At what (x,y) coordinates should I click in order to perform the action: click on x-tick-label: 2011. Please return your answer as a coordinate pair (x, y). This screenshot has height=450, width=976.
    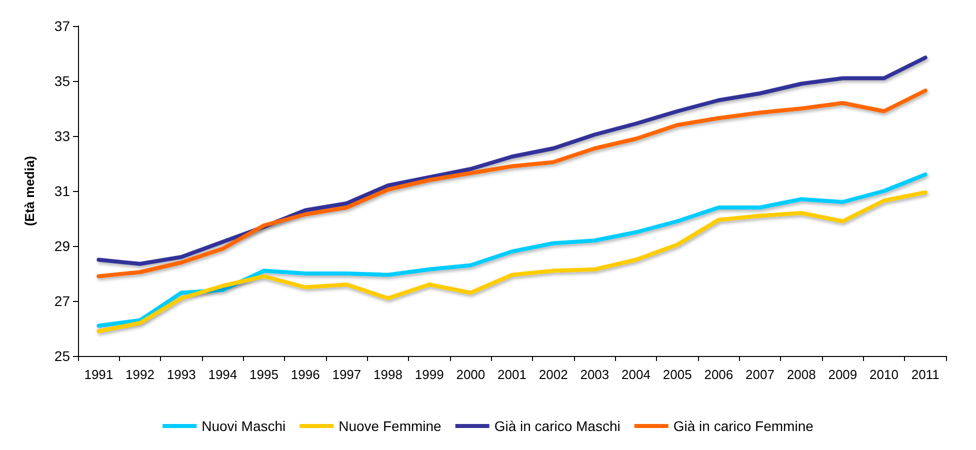
    Looking at the image, I should click on (925, 374).